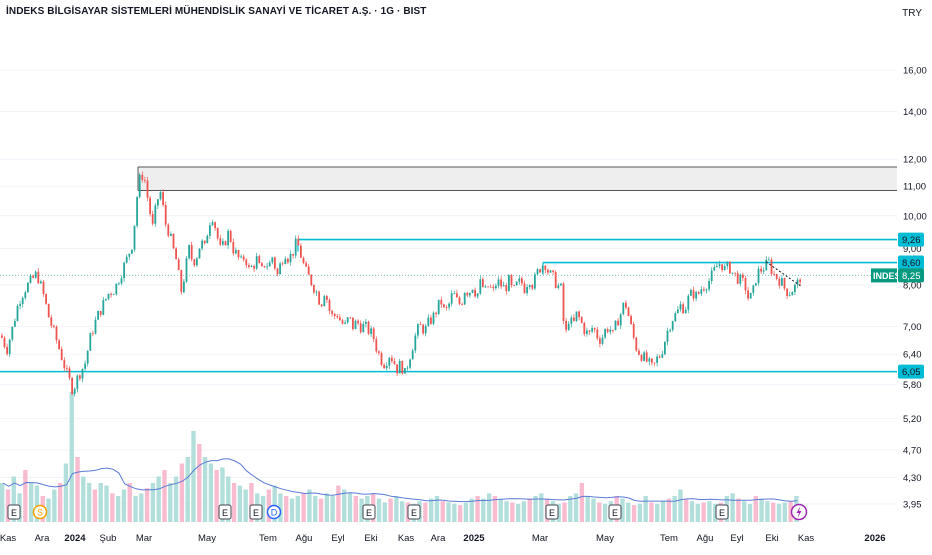 The height and width of the screenshot is (555, 932). I want to click on x-tick-label: 2026, so click(874, 538).